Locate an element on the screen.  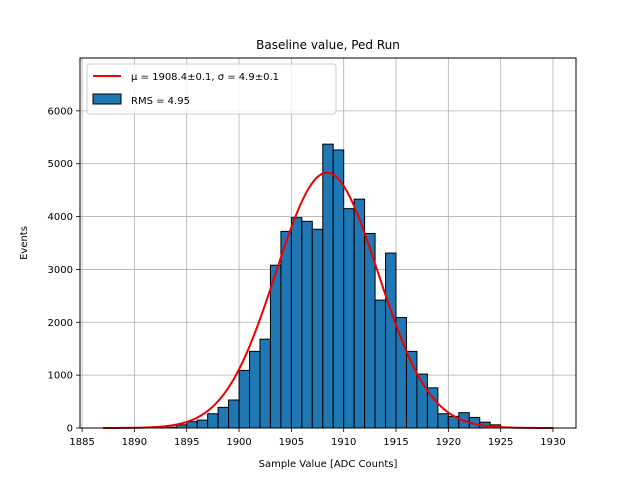
x-axis-label: Sample Value [ADC Counts] is located at coordinates (328, 464).